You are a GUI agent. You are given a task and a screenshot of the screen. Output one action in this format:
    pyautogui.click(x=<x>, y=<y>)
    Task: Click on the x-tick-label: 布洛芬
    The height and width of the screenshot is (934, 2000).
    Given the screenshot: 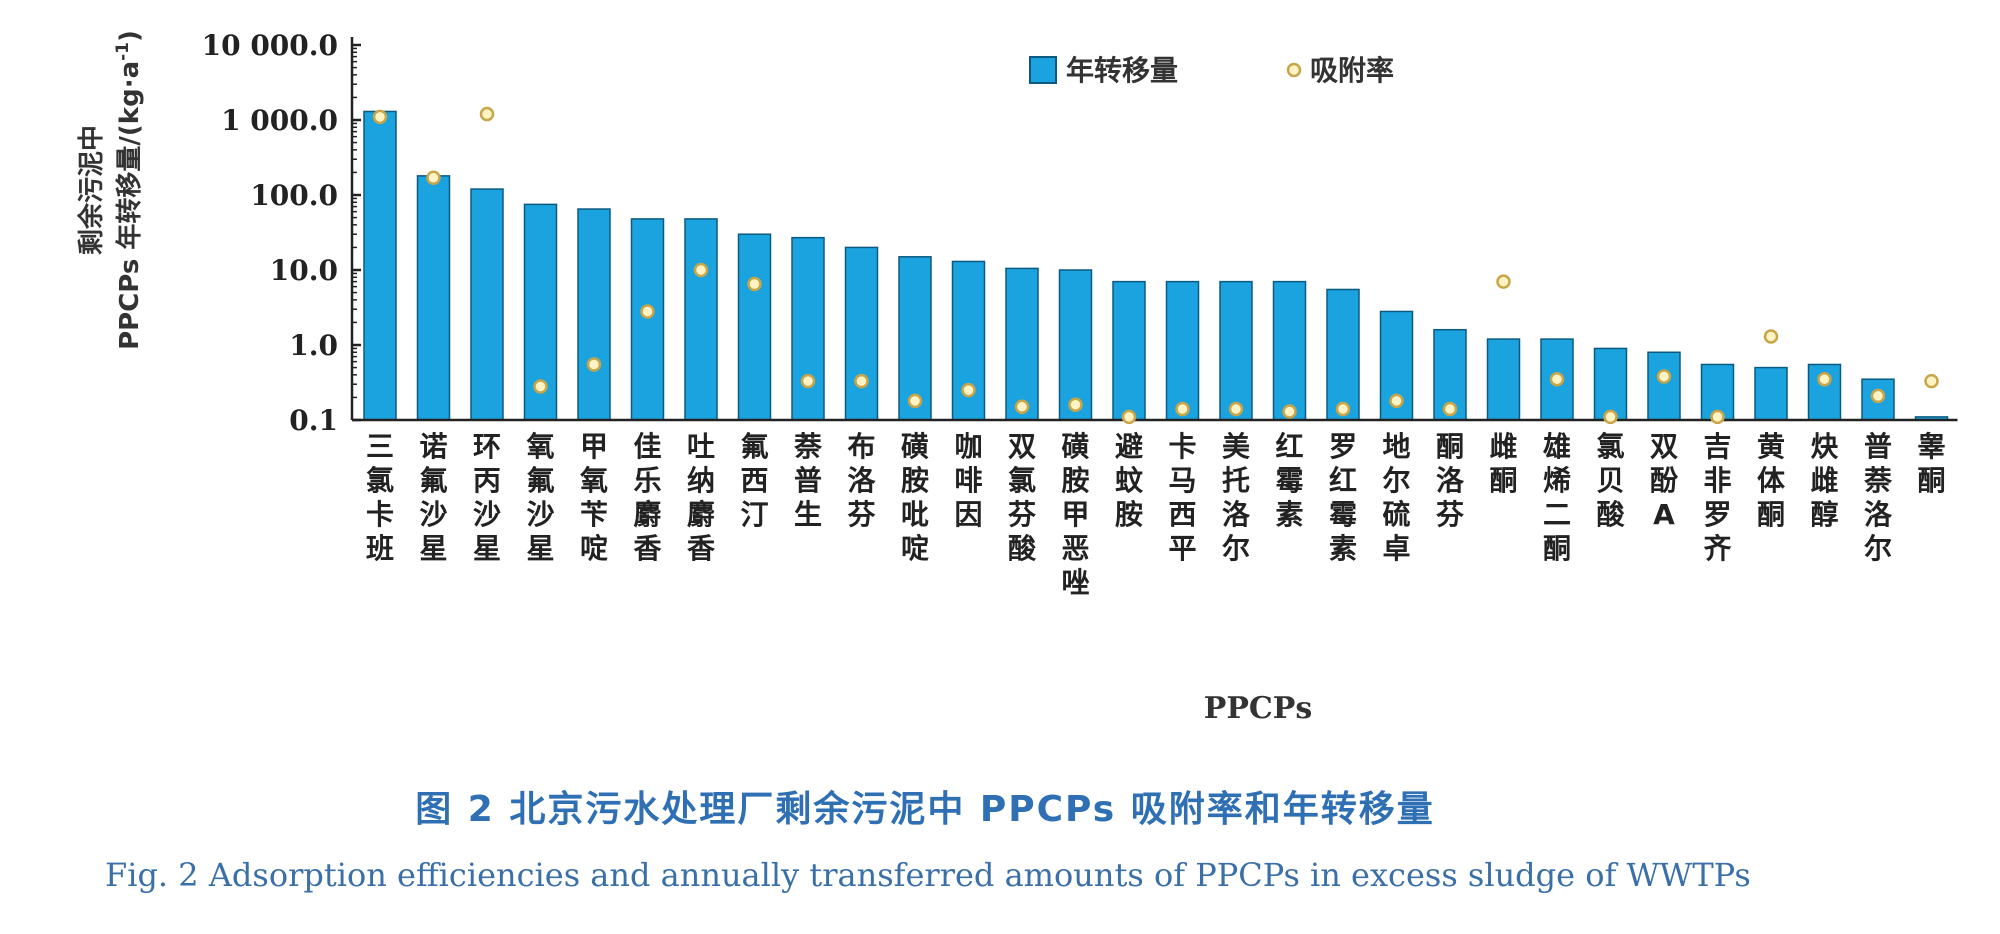 What is the action you would take?
    pyautogui.click(x=861, y=480)
    